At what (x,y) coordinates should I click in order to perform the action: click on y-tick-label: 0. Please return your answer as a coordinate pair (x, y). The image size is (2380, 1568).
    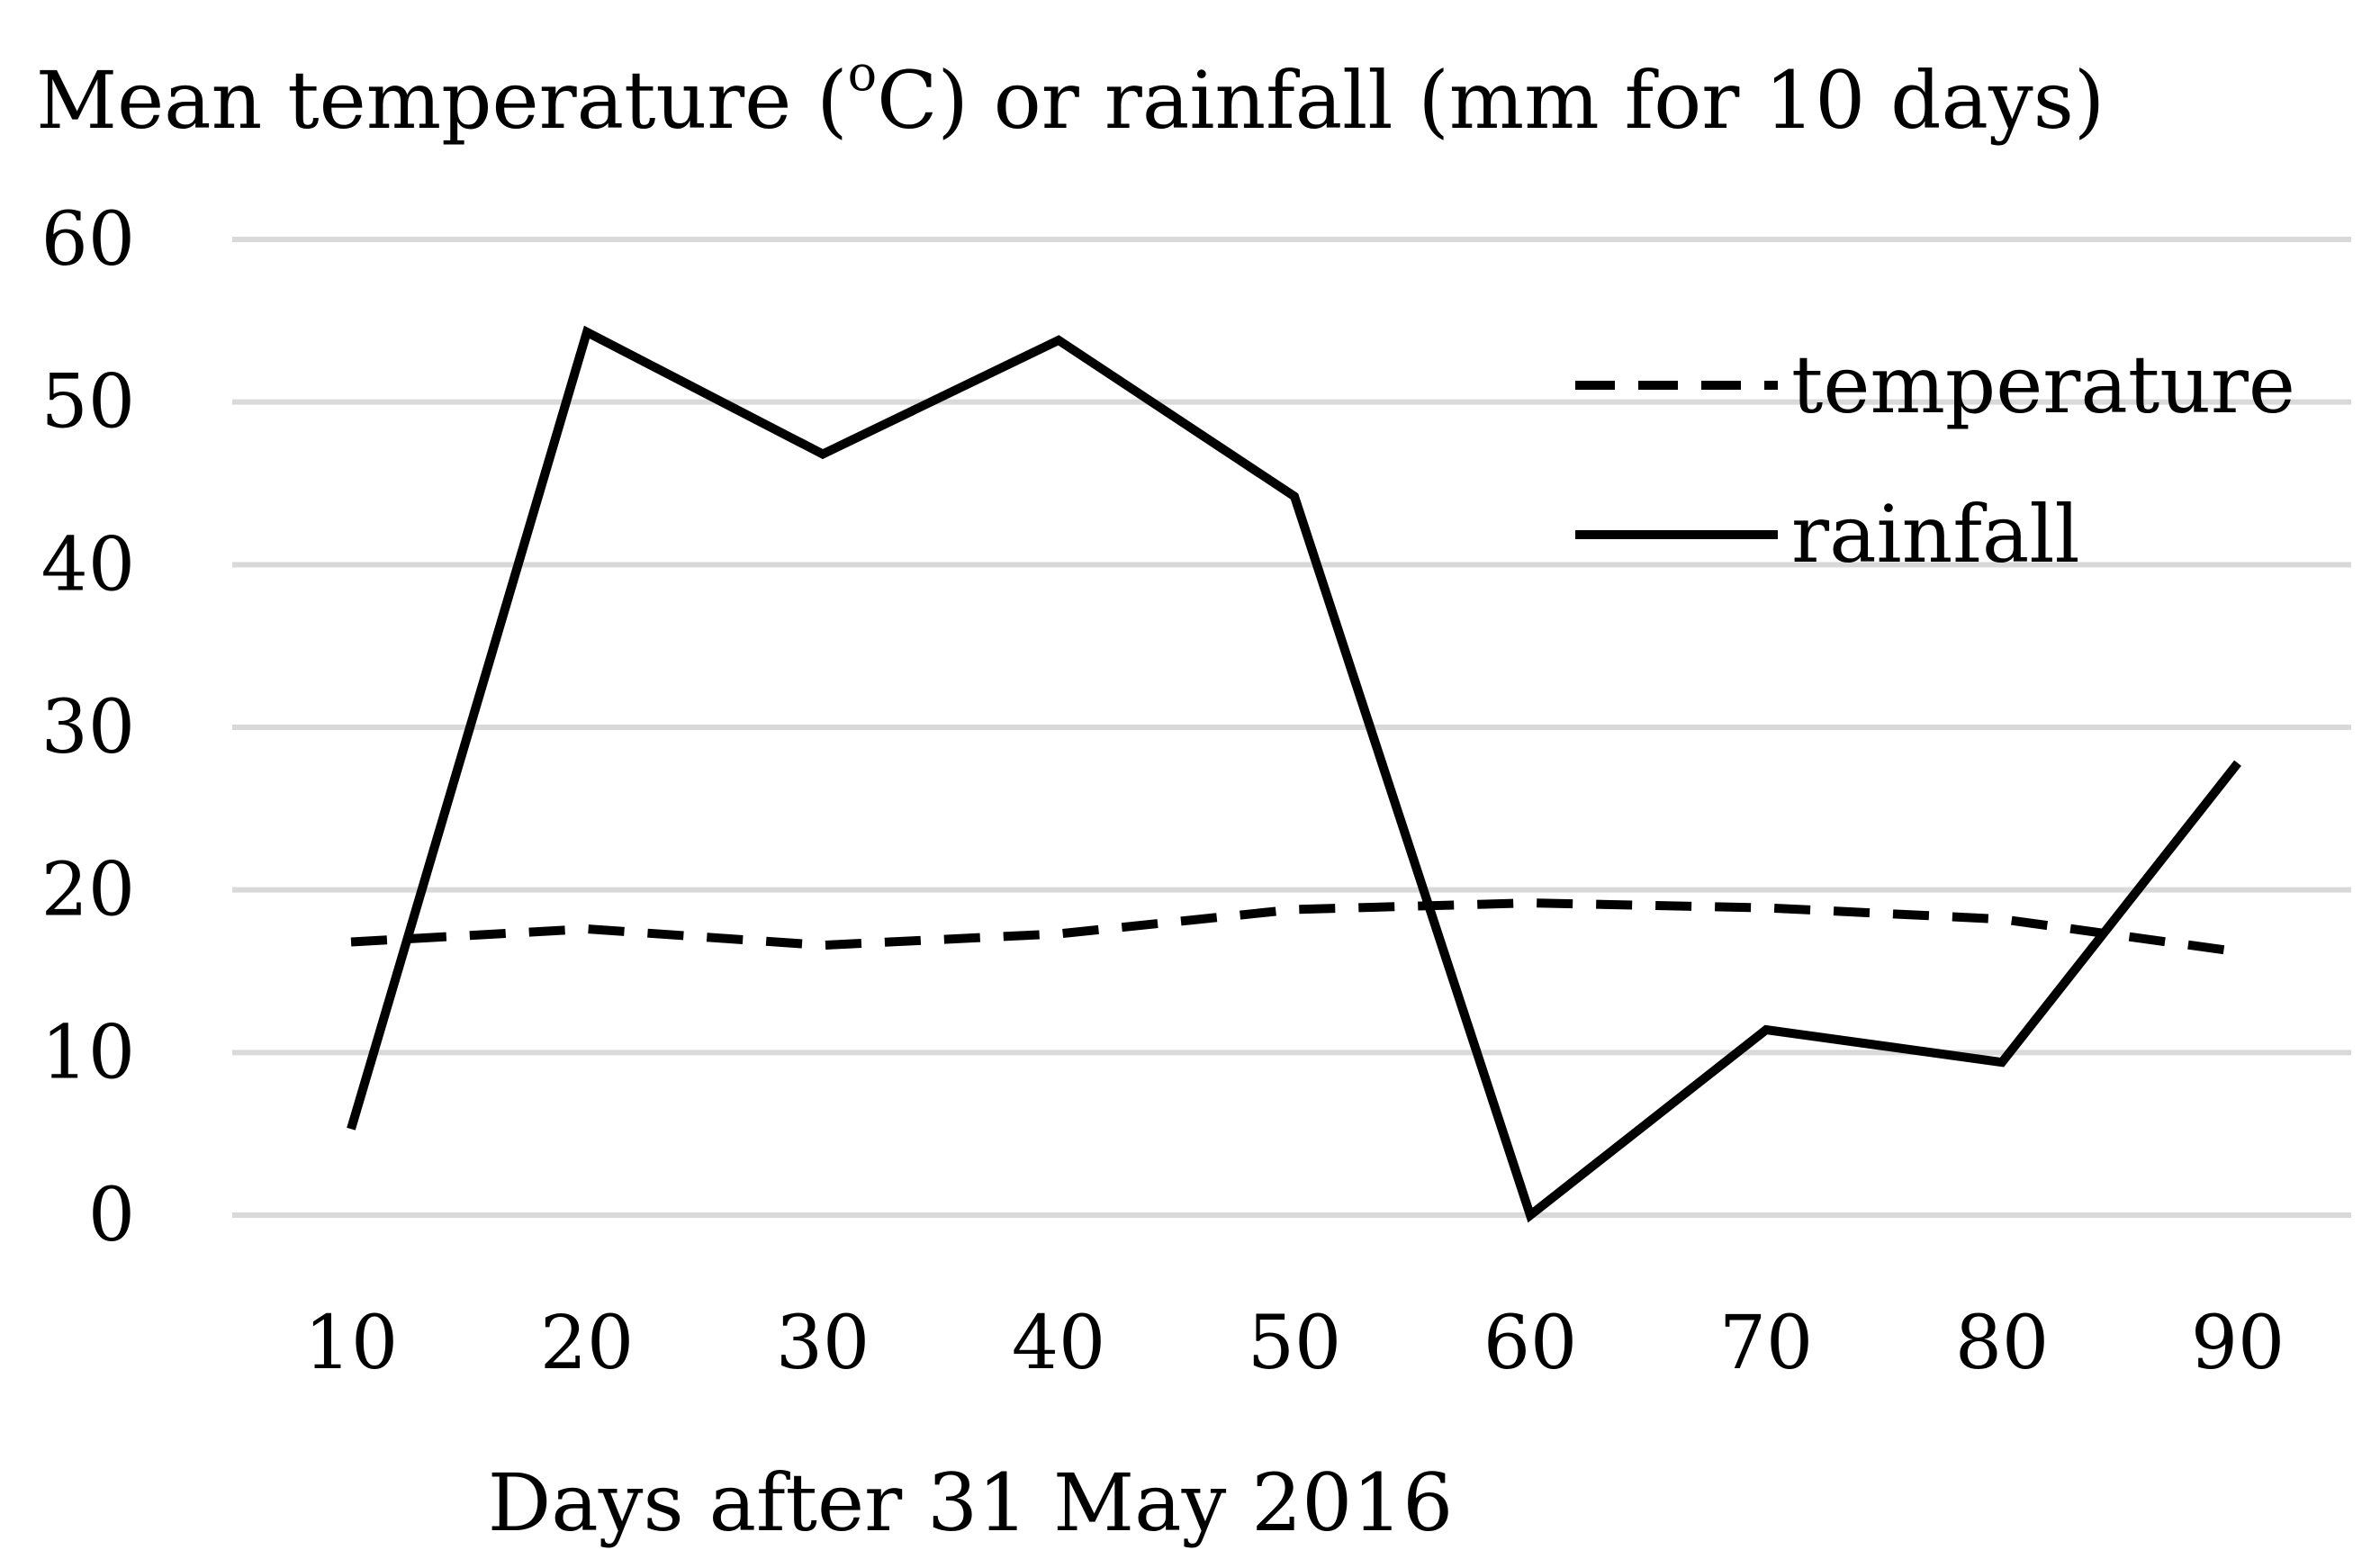
    Looking at the image, I should click on (111, 1216).